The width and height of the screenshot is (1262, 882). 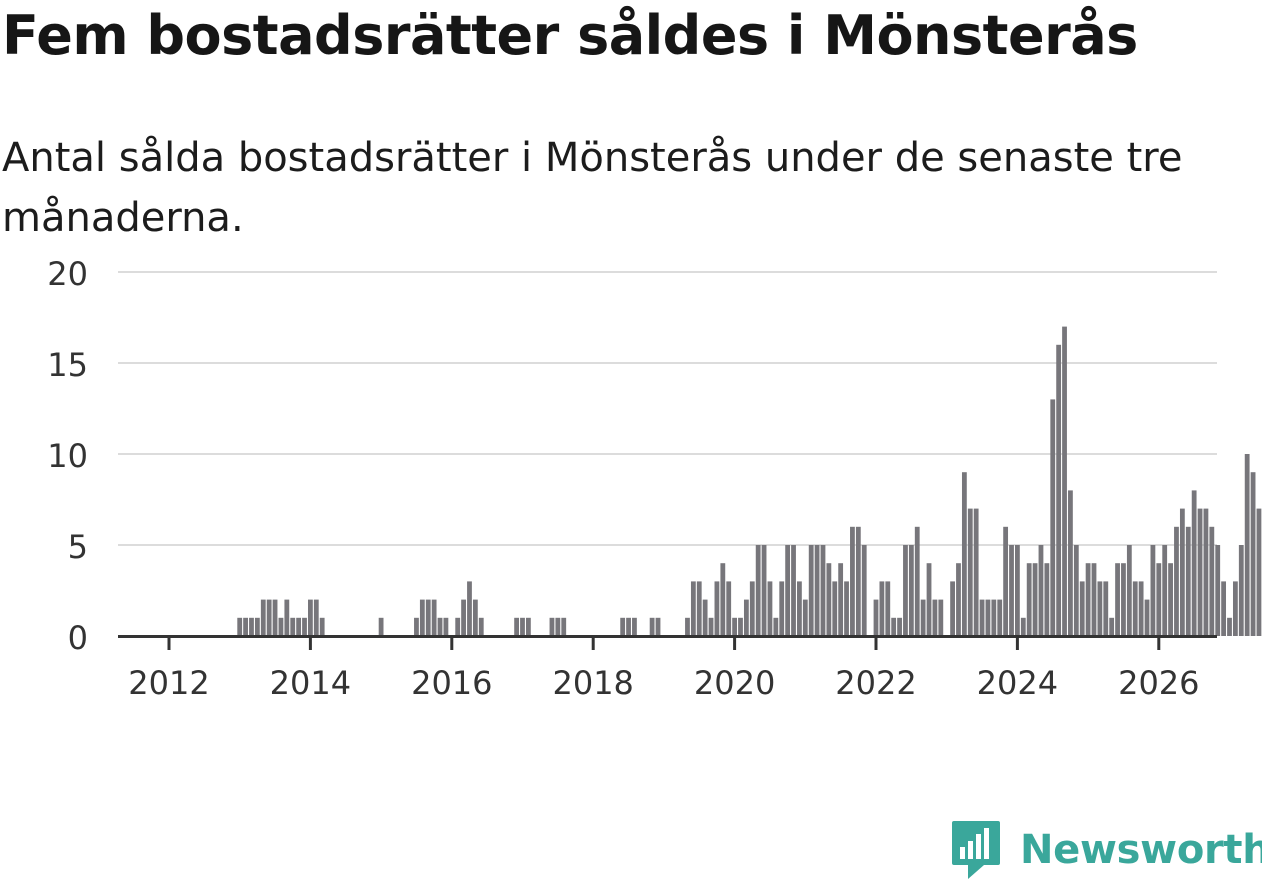 What do you see at coordinates (667, 668) in the screenshot?
I see `x-axis: 2012 2014 2016 2018 2020 2022 2024 2026` at bounding box center [667, 668].